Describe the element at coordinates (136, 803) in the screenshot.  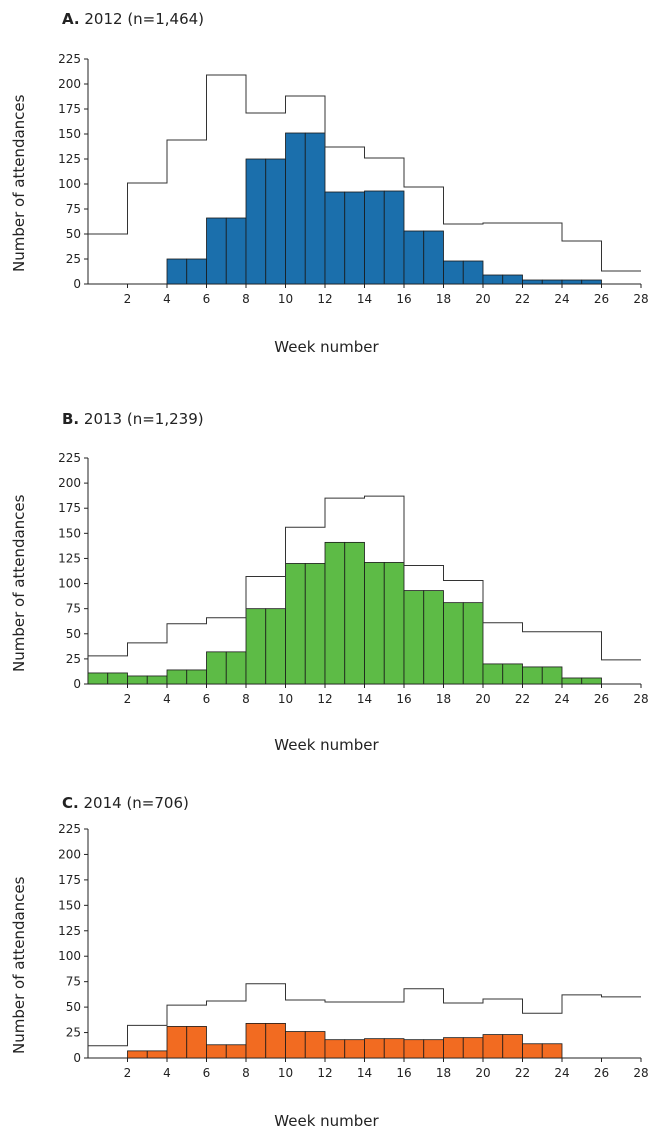
I see `panel-title-text: 2014 (n=706)` at that location.